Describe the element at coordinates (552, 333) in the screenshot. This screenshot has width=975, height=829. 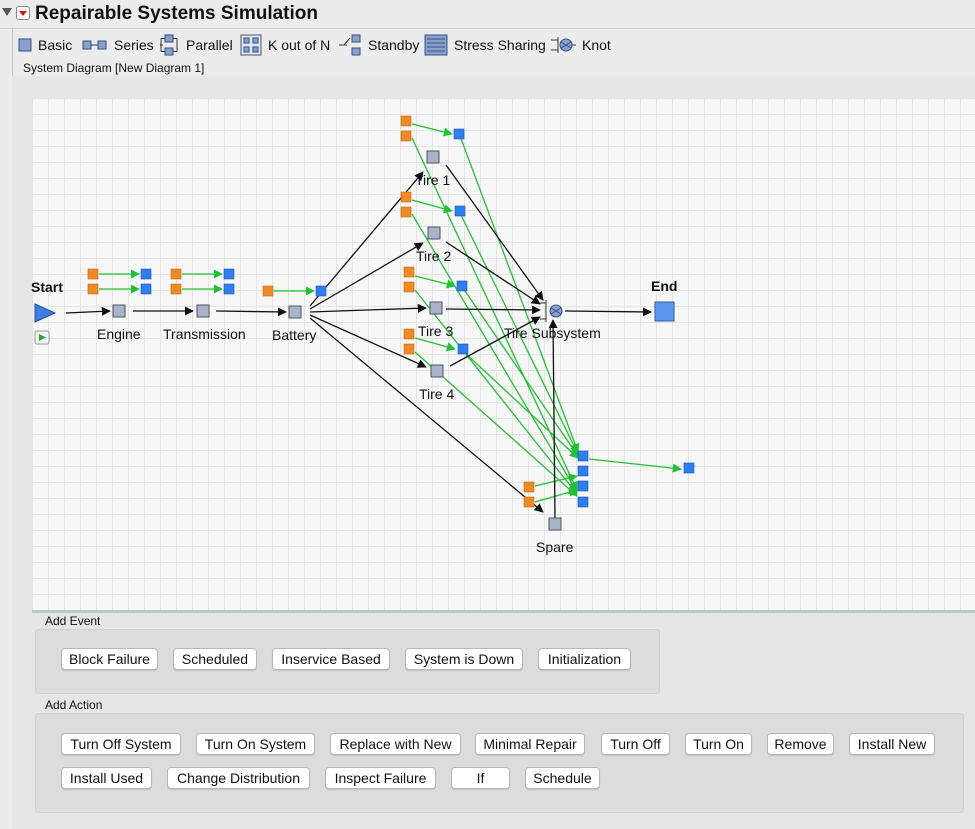
I see `label-tire-subsystem: Tire Subsystem` at that location.